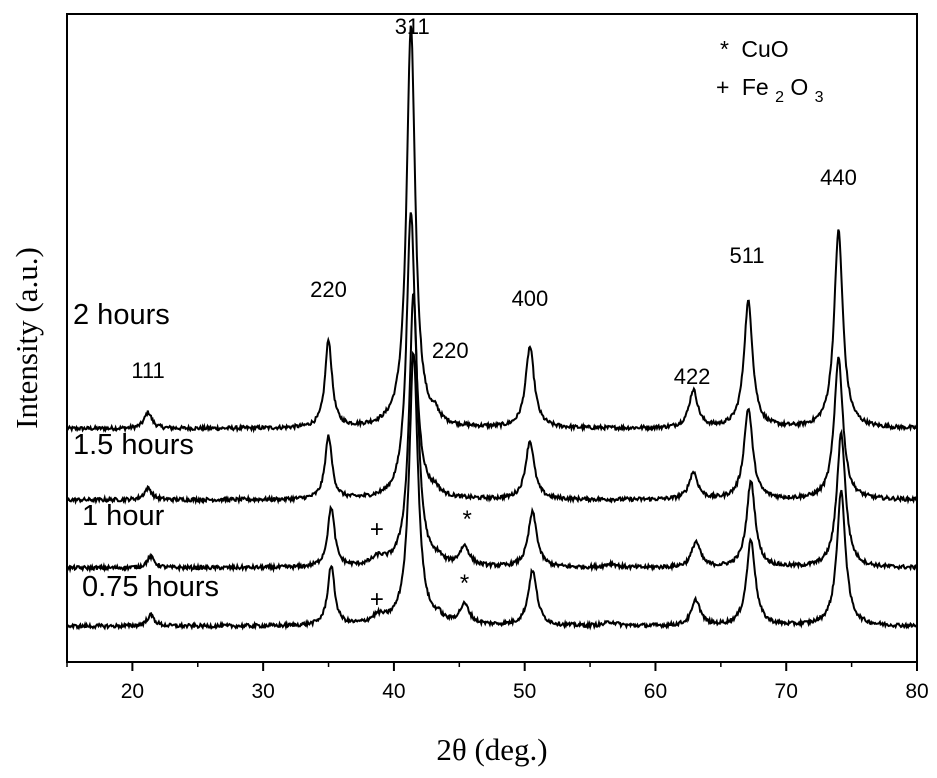 This screenshot has height=778, width=937. I want to click on legend-item-cuo: * CuO, so click(754, 49).